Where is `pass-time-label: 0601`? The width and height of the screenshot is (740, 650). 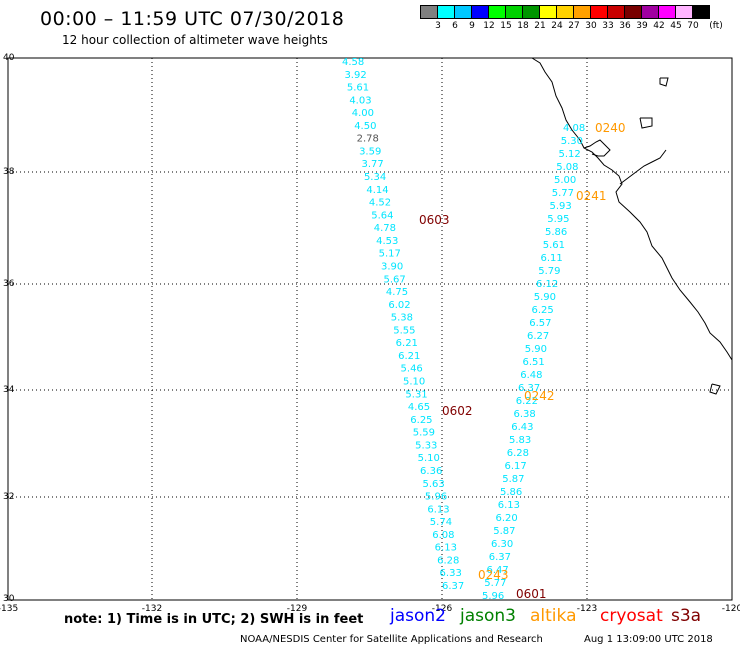 pass-time-label: 0601 is located at coordinates (531, 594).